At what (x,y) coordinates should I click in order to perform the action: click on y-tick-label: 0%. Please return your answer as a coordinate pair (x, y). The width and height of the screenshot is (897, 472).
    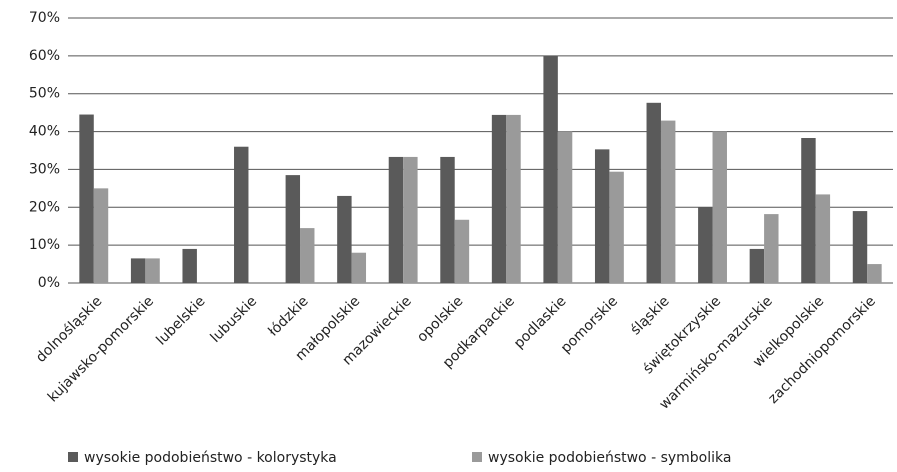
    Looking at the image, I should click on (49, 283).